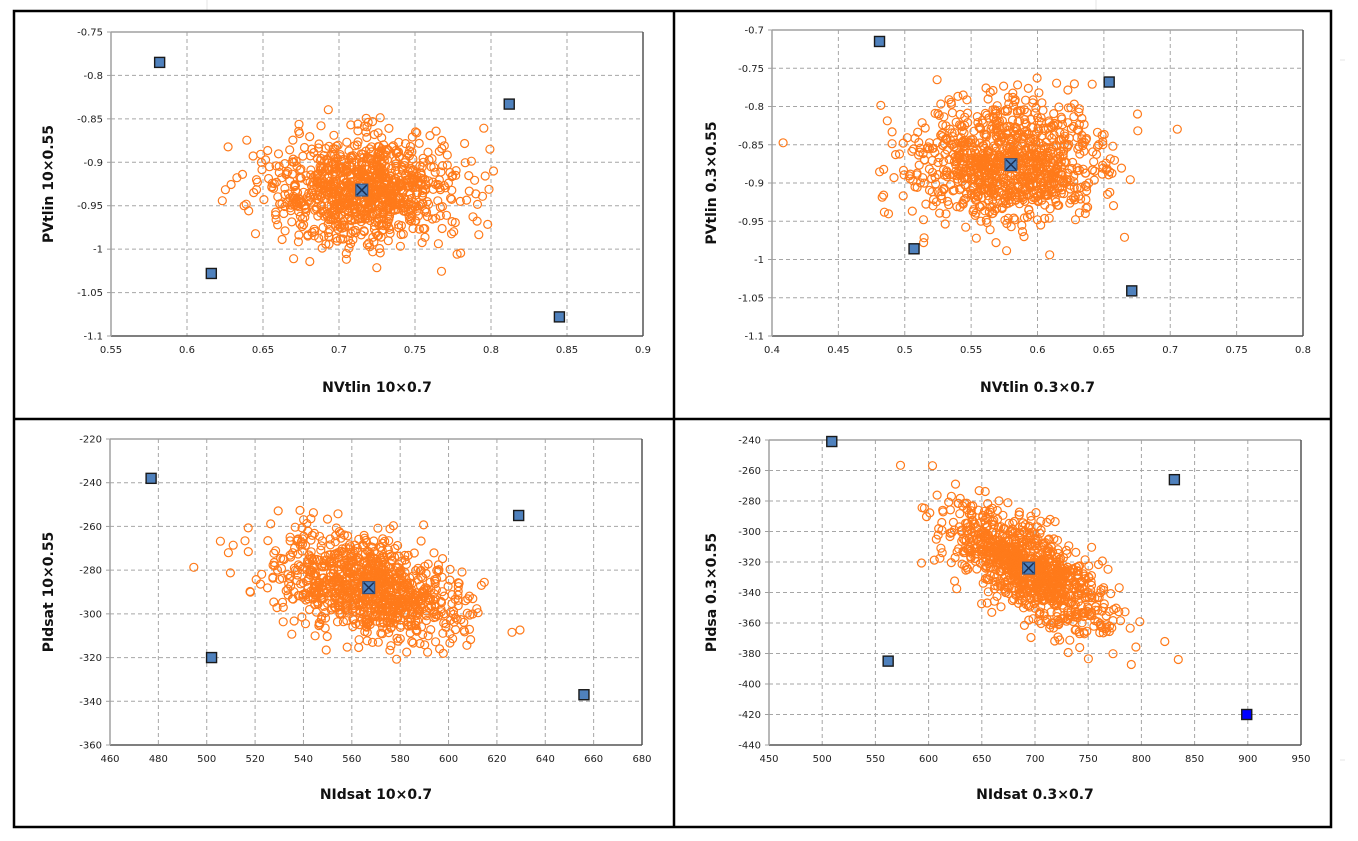 The height and width of the screenshot is (841, 1358). What do you see at coordinates (1104, 350) in the screenshot?
I see `x-tick-label: 0.65` at bounding box center [1104, 350].